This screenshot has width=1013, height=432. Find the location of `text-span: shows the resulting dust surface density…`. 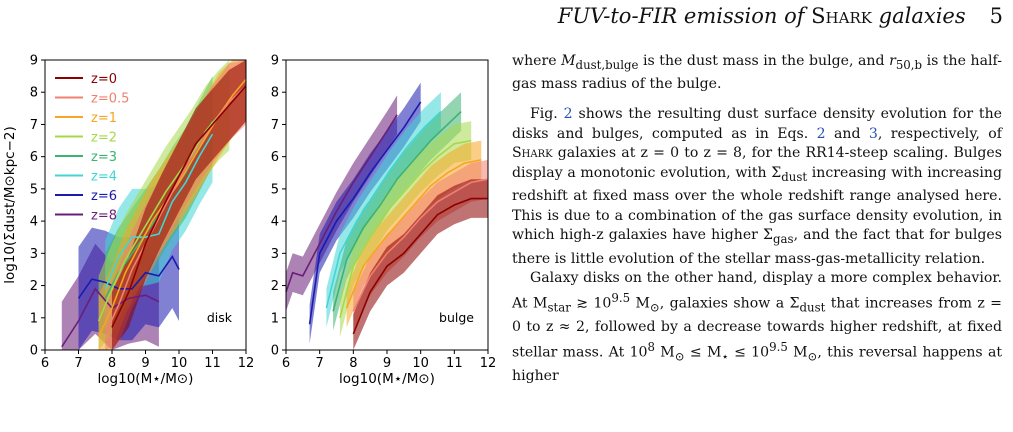

text-span: shows the resulting dust surface density… is located at coordinates (757, 124).